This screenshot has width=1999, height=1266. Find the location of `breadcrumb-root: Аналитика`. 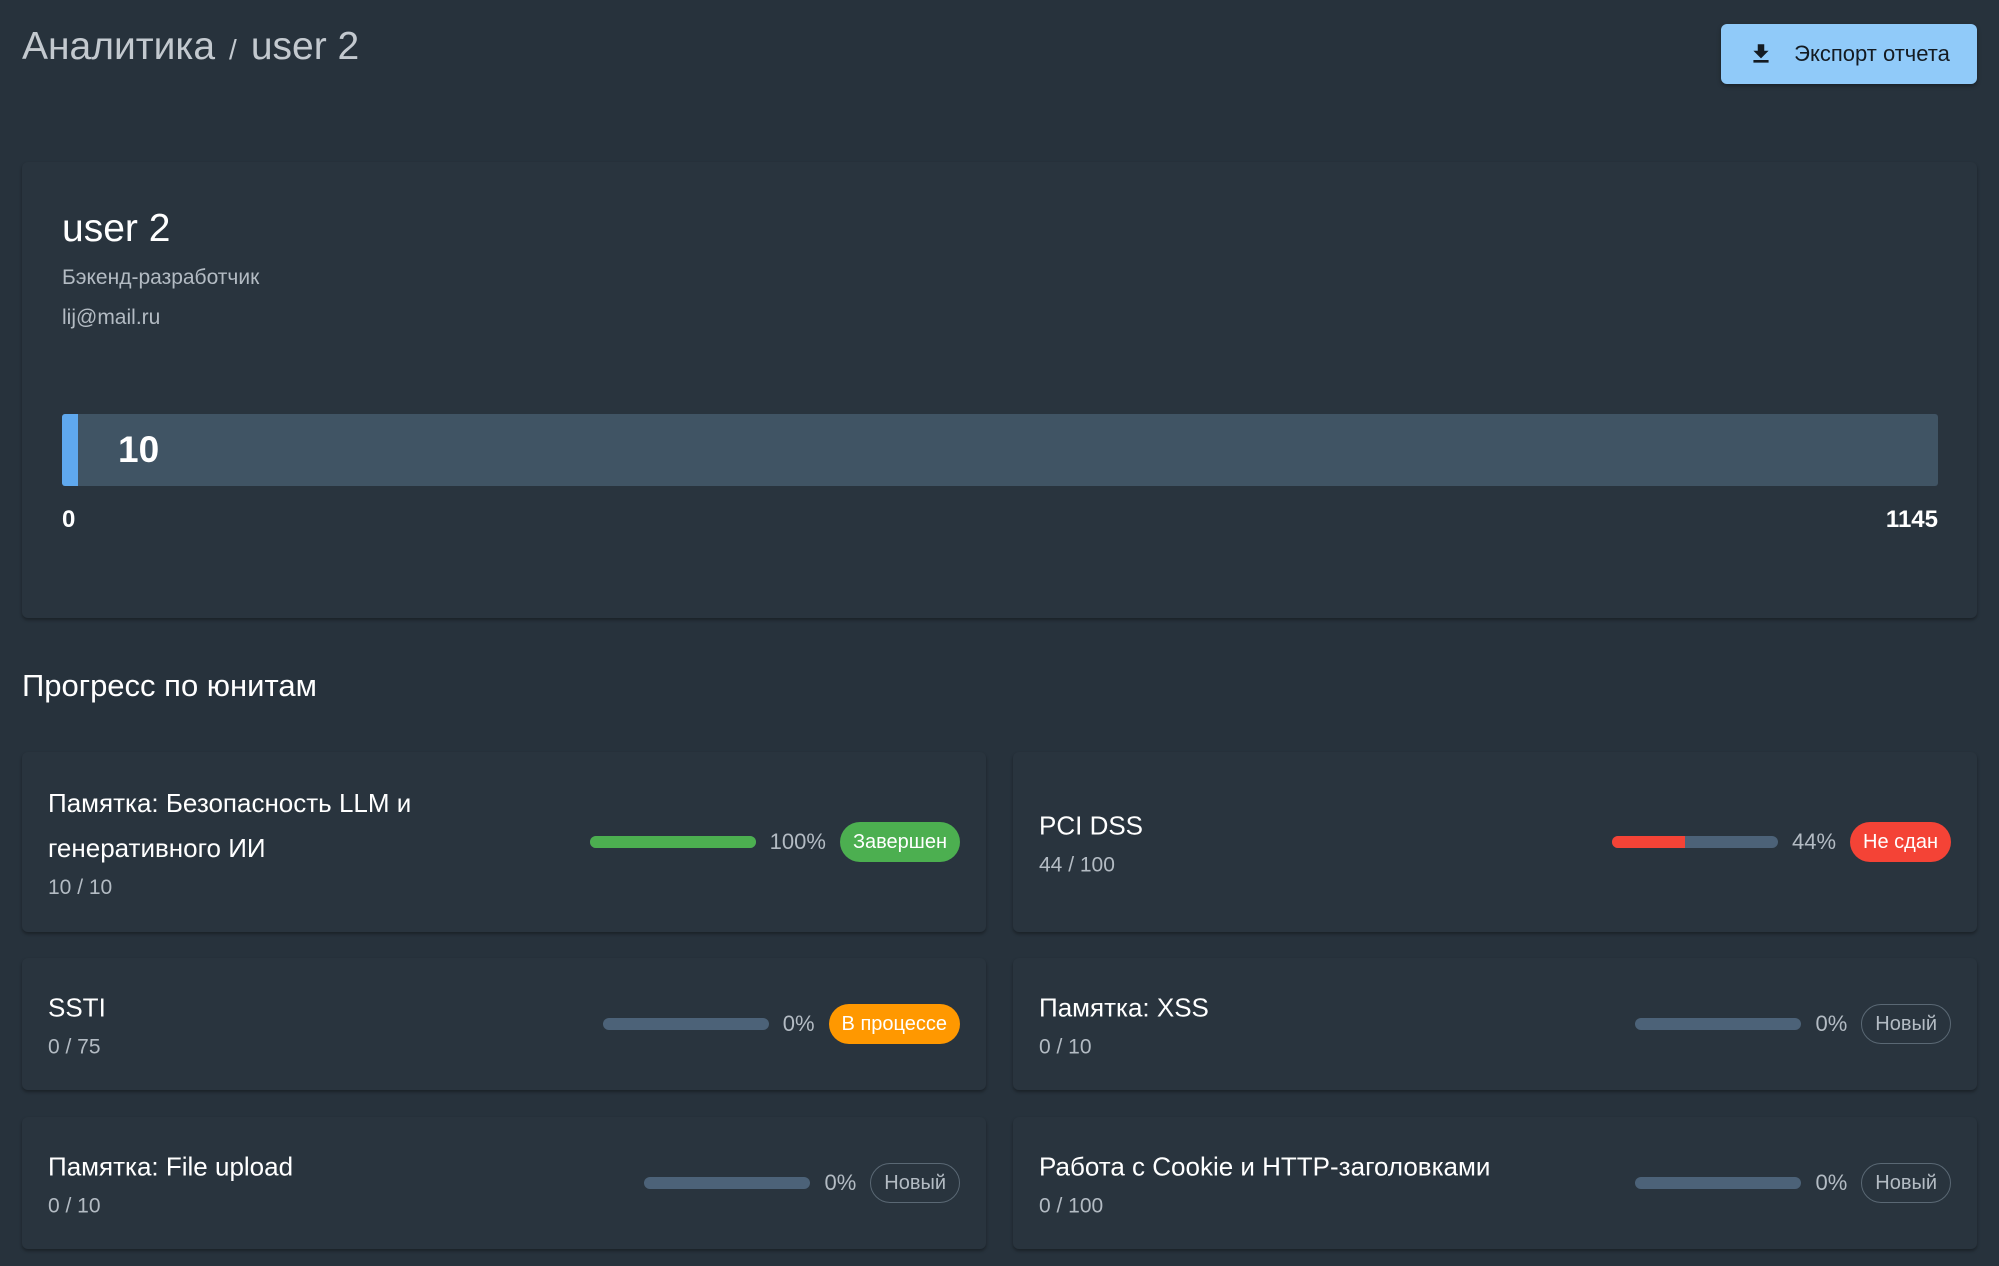

breadcrumb-root: Аналитика is located at coordinates (119, 46).